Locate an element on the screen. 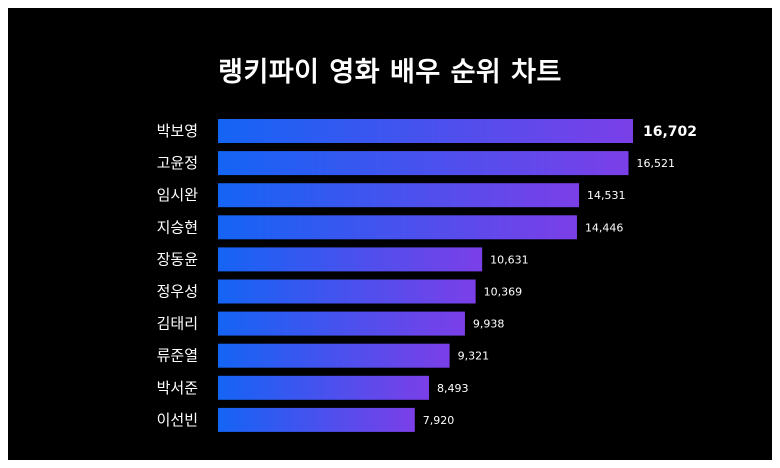 The width and height of the screenshot is (780, 468). chart-title: 랭키파이 영화 배우 순위 차트 is located at coordinates (390, 72).